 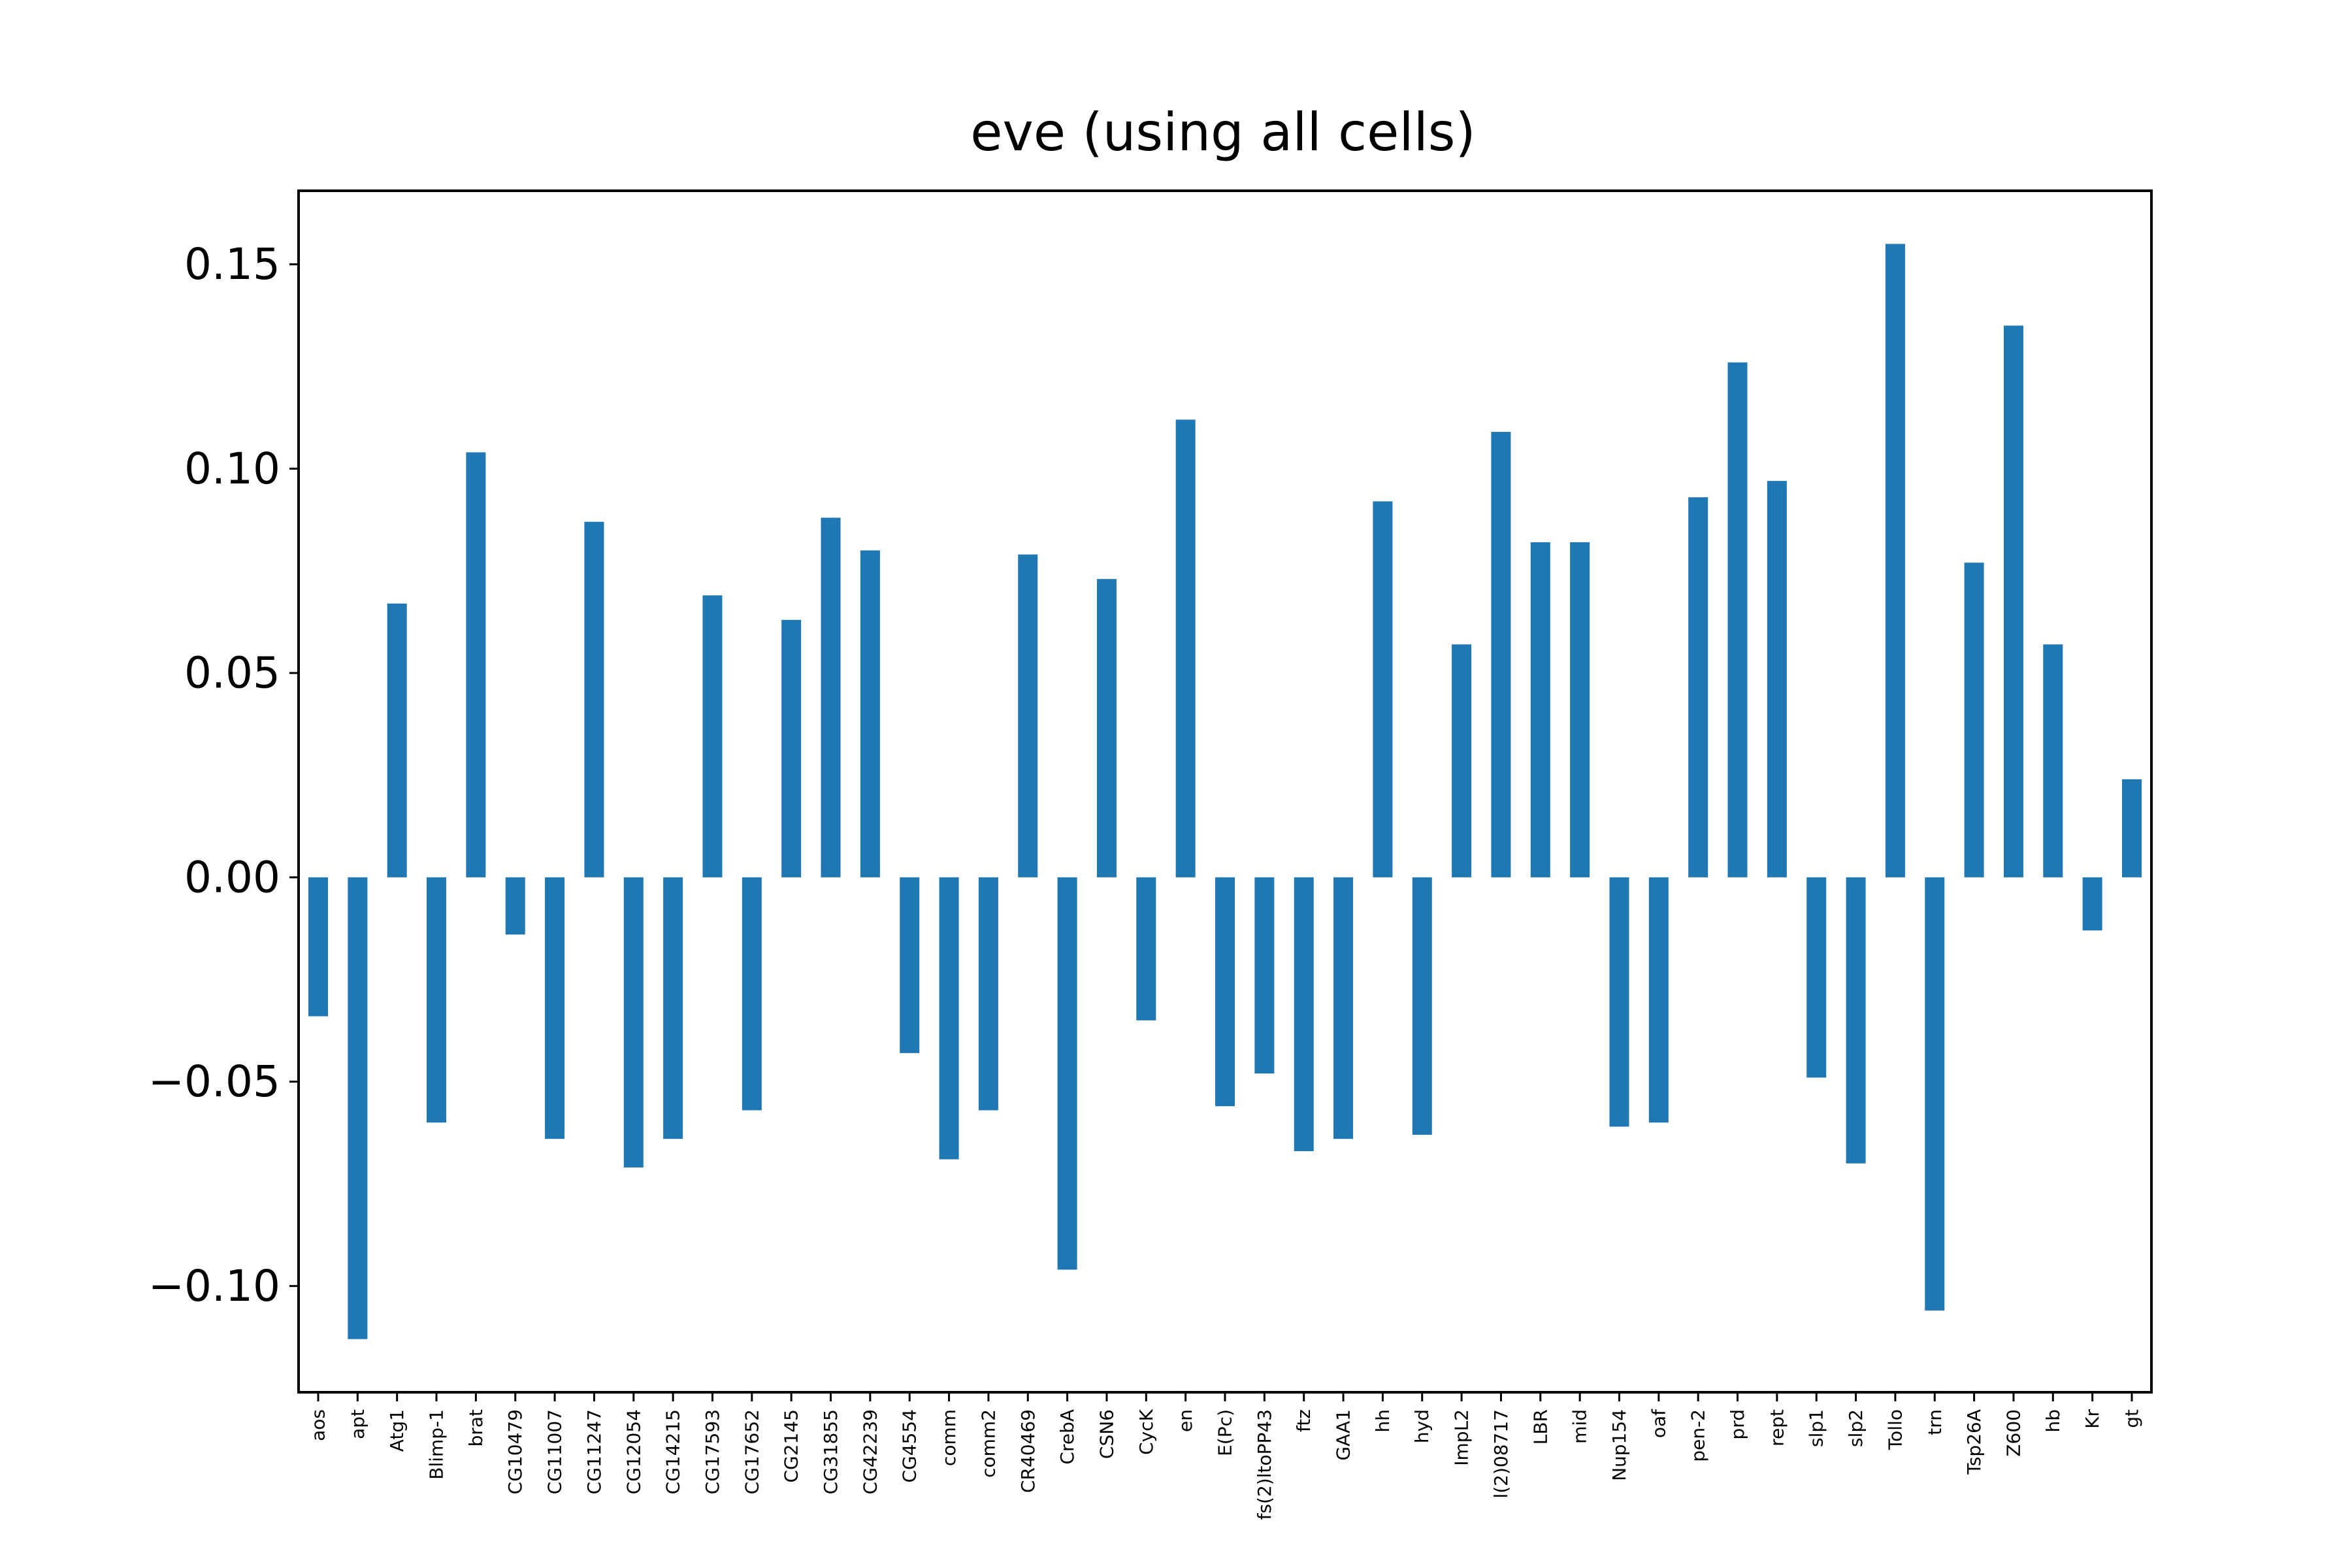 I want to click on bar-slp1, so click(x=1816, y=977).